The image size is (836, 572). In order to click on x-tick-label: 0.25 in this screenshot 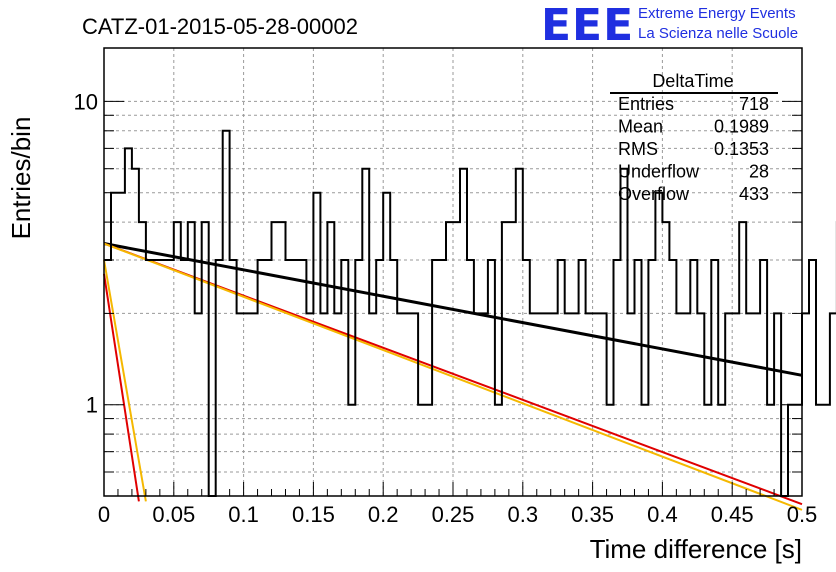, I will do `click(453, 514)`.